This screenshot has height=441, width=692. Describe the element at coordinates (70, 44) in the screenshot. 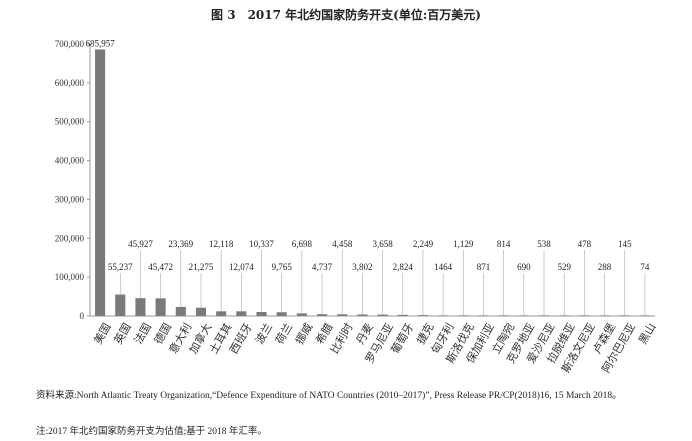

I see `y-tick-label: 700,000` at that location.